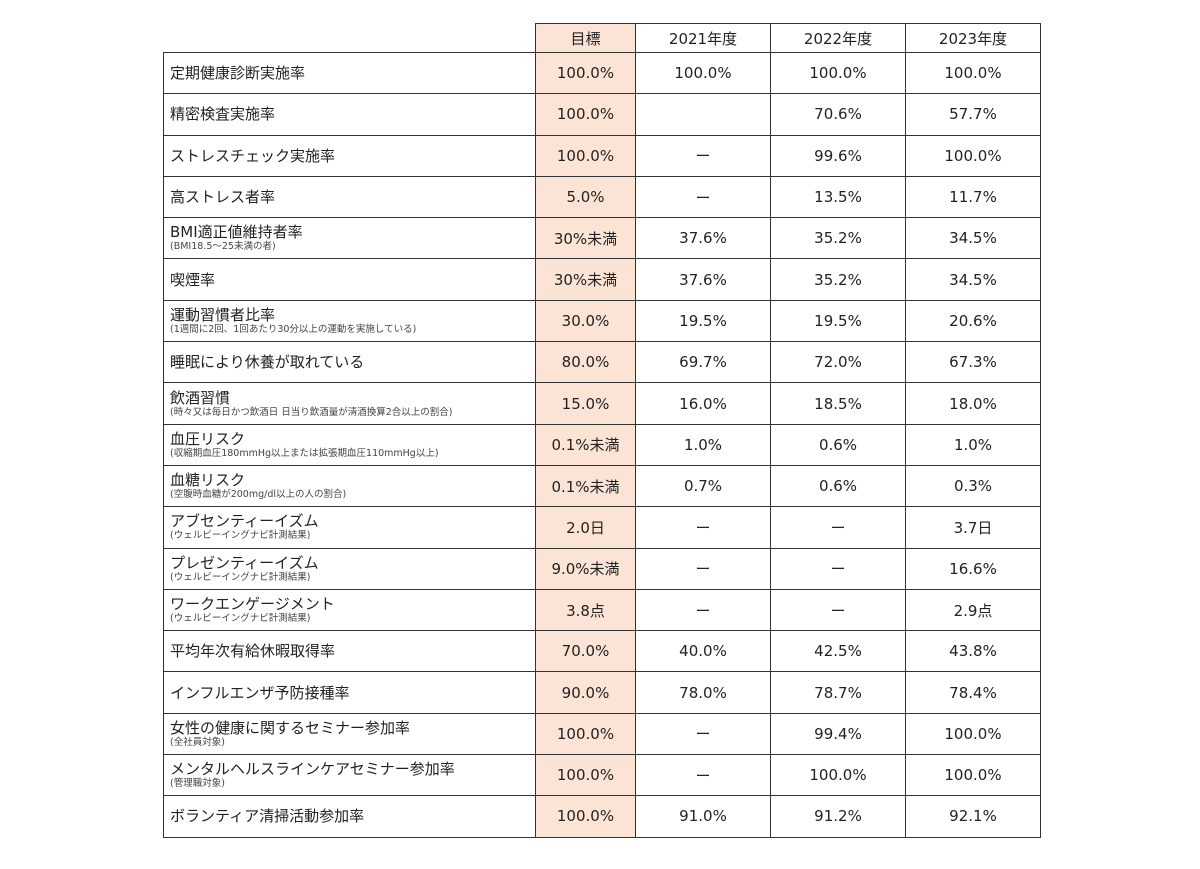  Describe the element at coordinates (585, 197) in the screenshot. I see `value-cell: 5.0%` at that location.